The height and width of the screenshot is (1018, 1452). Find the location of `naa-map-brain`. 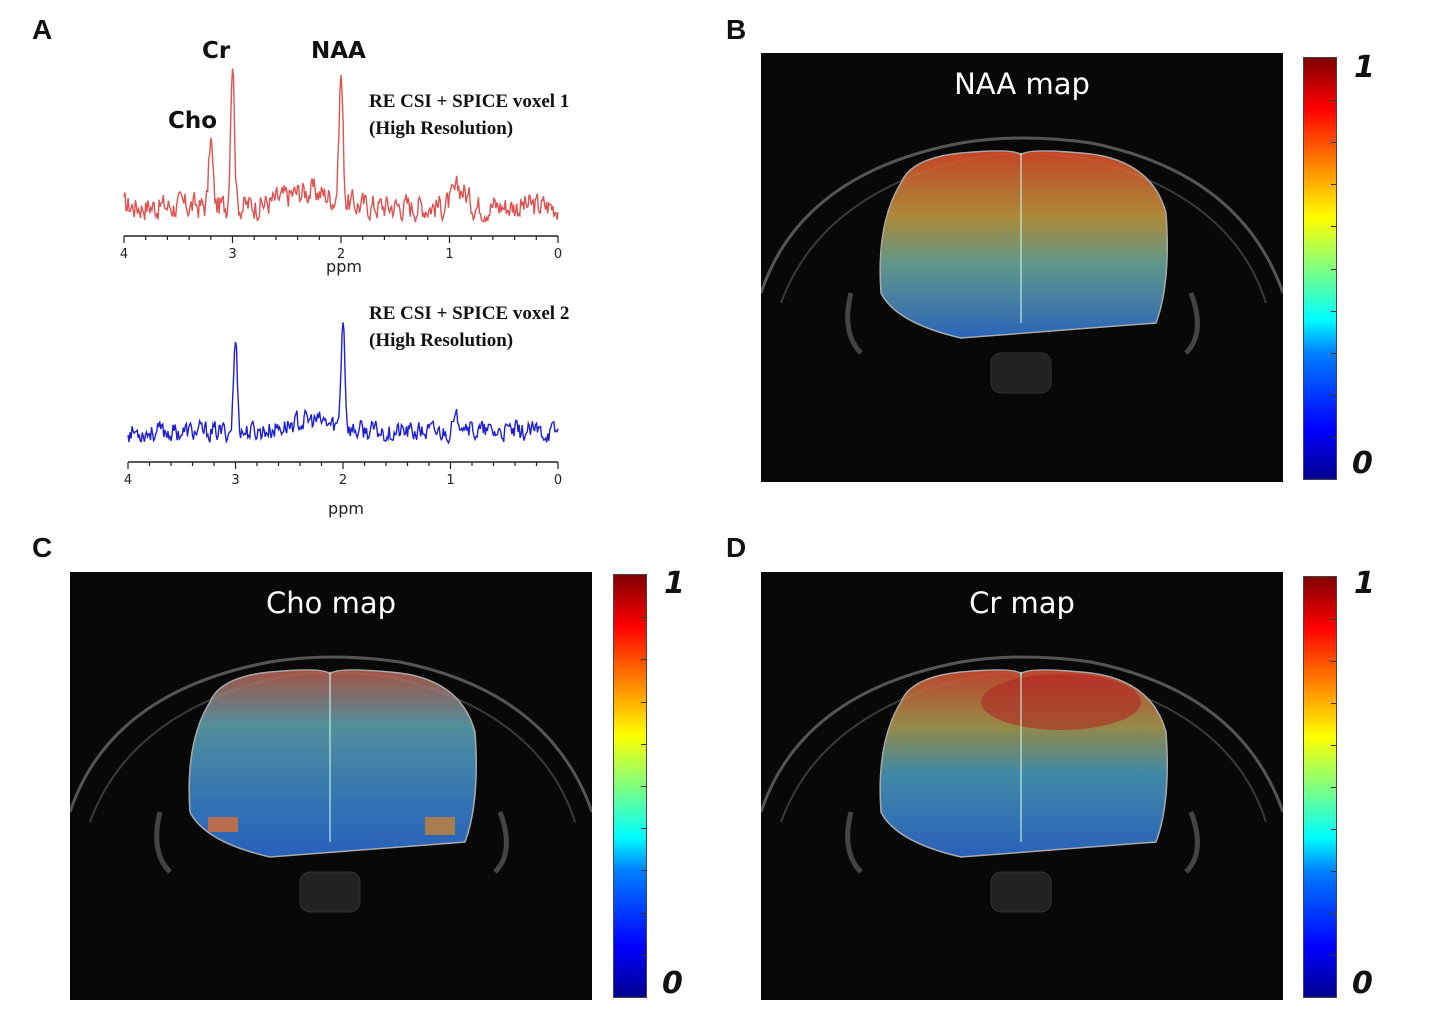

naa-map-brain is located at coordinates (1022, 265).